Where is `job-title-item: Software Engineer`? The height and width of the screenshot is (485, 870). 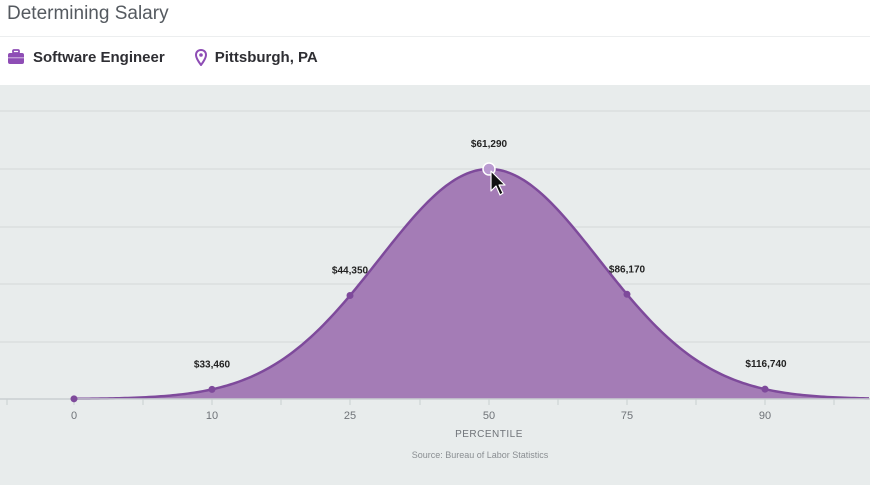 job-title-item: Software Engineer is located at coordinates (86, 57).